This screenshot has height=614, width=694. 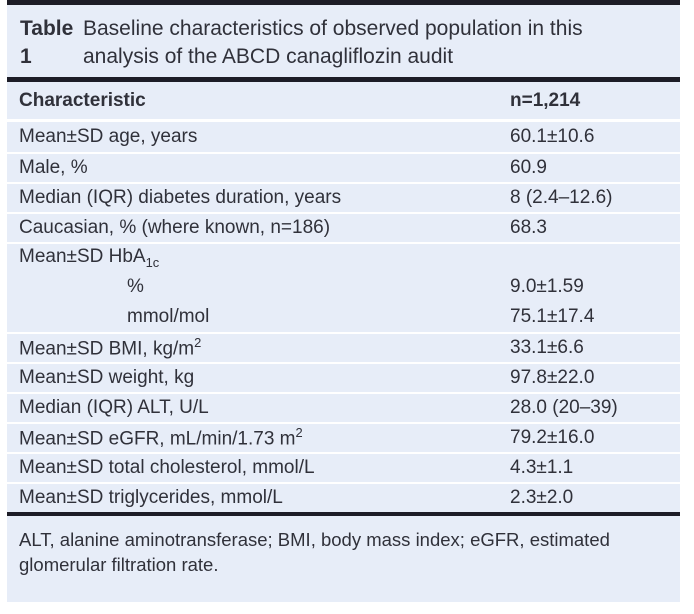 What do you see at coordinates (343, 102) in the screenshot?
I see `table-header-row: Characteristic n=1,214` at bounding box center [343, 102].